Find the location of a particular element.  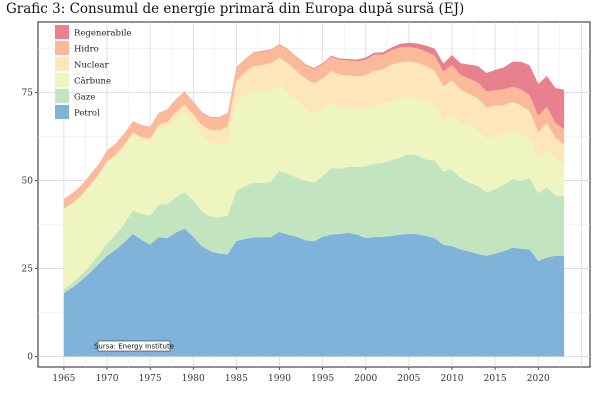

legend-label: Regenerabile is located at coordinates (102, 34).